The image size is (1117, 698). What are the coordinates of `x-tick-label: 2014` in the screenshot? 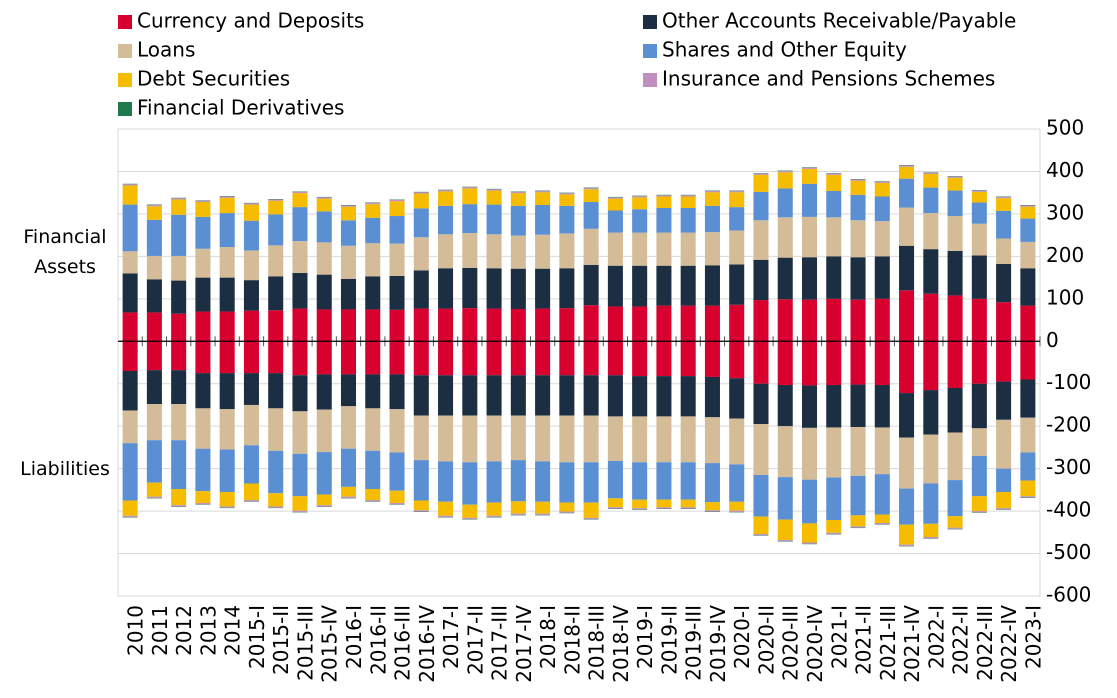 It's located at (233, 630).